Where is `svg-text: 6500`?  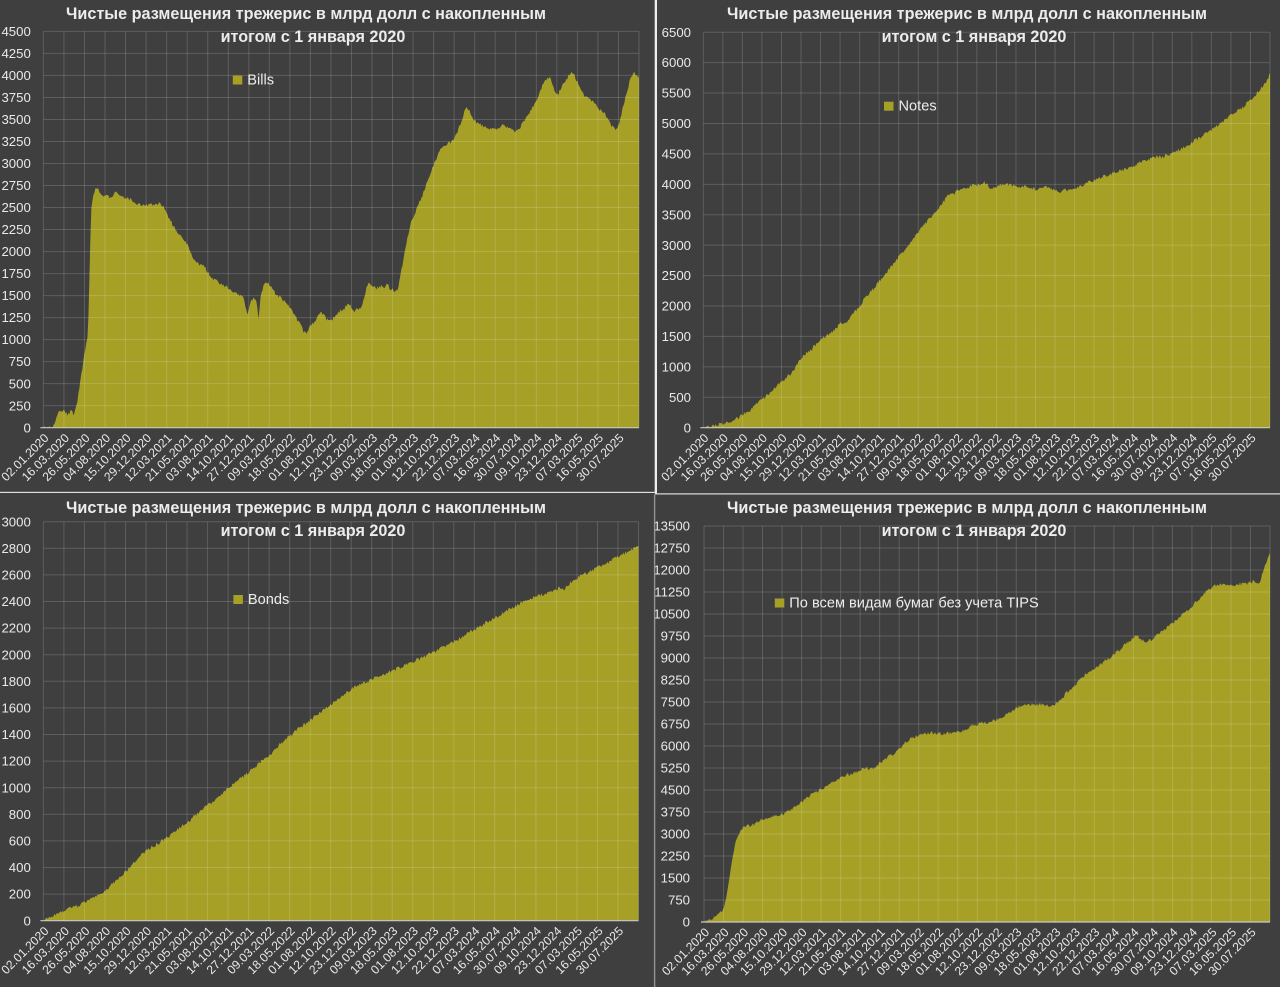 svg-text: 6500 is located at coordinates (676, 32).